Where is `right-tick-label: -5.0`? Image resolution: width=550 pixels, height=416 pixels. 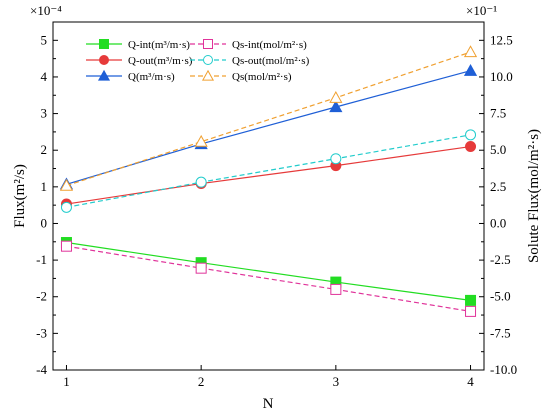
right-tick-label: -5.0 is located at coordinates (500, 296).